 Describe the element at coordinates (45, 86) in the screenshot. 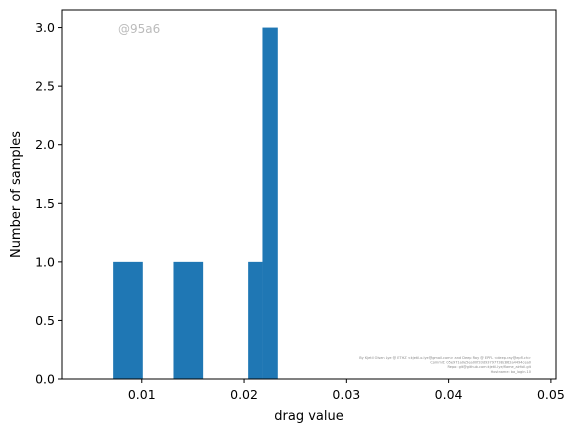

I see `y-tick-label: 2.5` at that location.